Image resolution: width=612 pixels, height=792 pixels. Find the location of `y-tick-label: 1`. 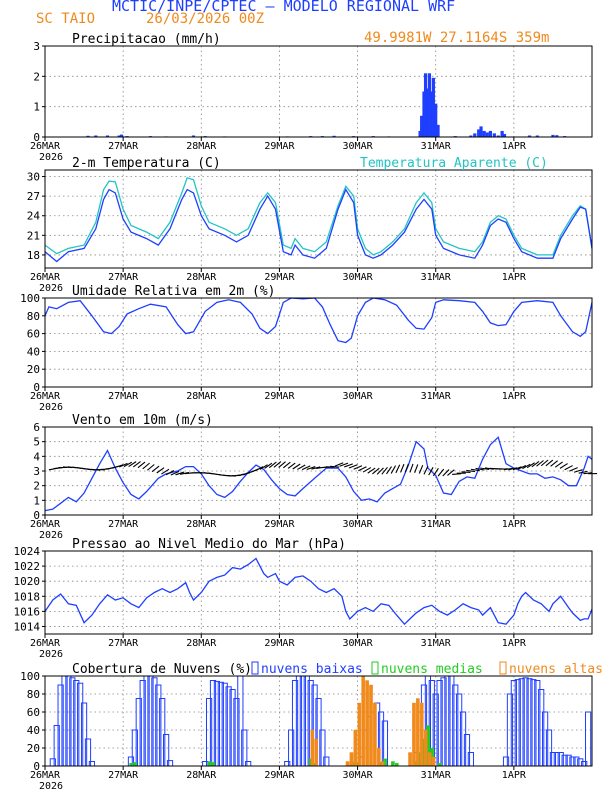

y-tick-label: 1 is located at coordinates (36, 107).